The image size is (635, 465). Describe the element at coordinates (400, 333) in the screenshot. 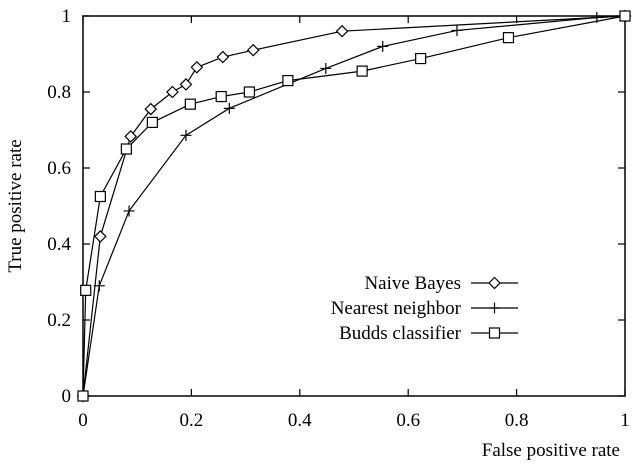

I see `legend-label-budds-classifier: Budds classifier` at that location.